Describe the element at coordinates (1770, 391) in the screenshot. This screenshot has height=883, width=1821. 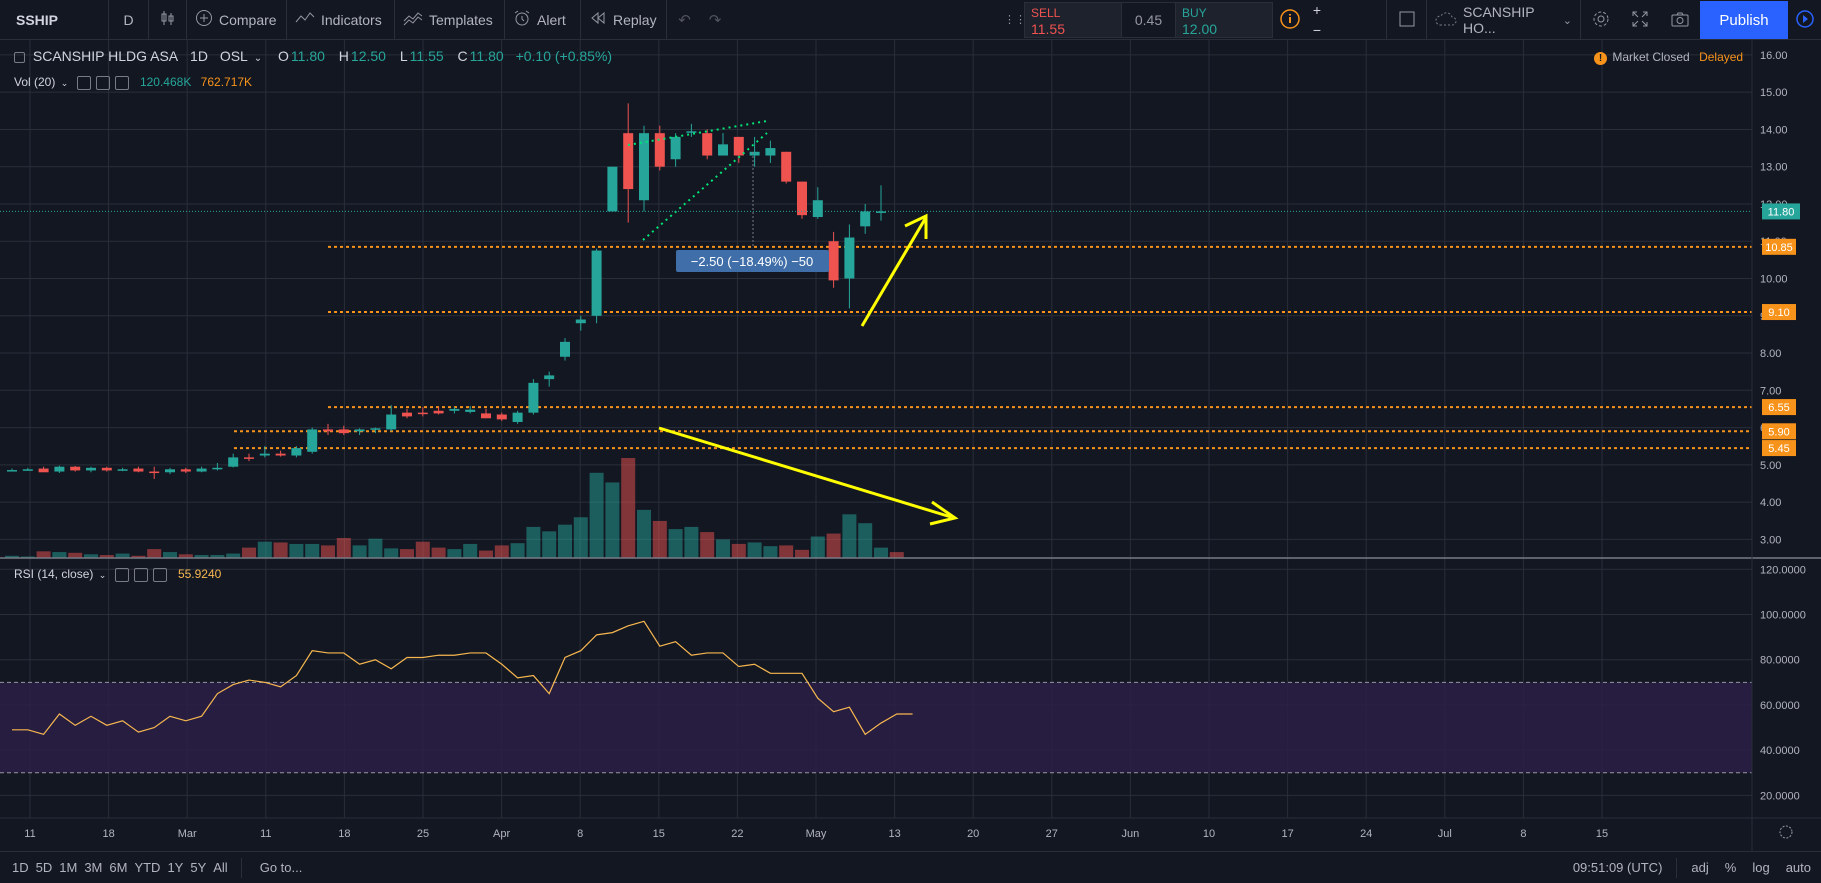
I see `price-tick: 7.00` at that location.